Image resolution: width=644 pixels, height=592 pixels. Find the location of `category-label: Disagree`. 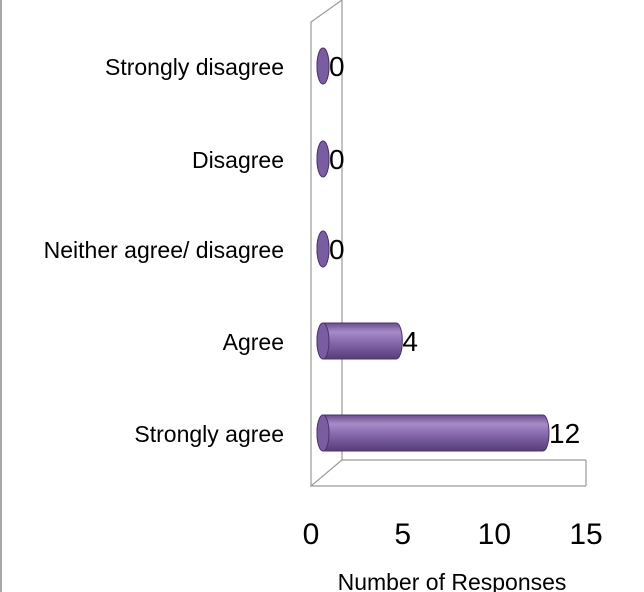

category-label: Disagree is located at coordinates (238, 160).